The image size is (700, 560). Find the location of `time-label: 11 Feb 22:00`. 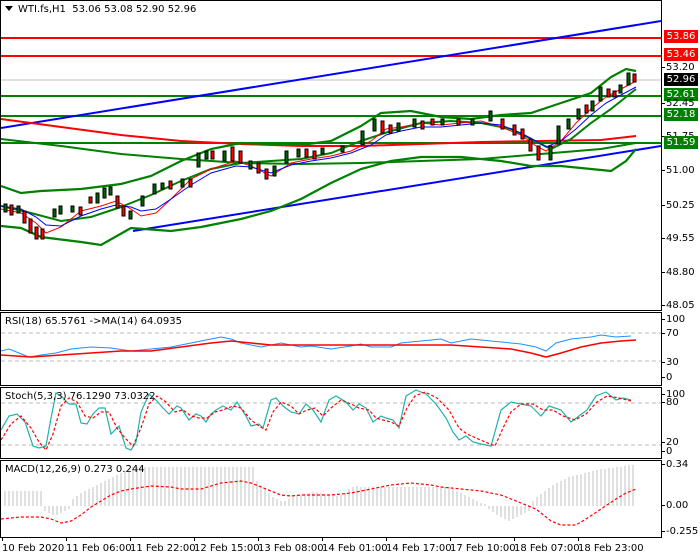

time-label: 11 Feb 22:00 is located at coordinates (163, 545).